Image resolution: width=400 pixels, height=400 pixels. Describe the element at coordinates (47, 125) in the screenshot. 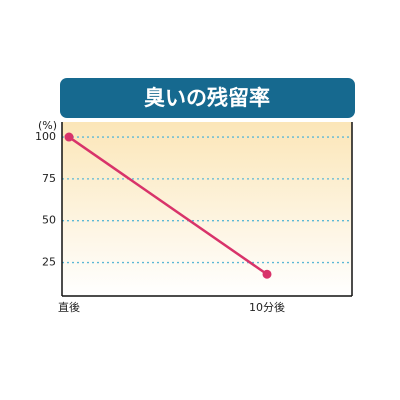

I see `y-axis-label: (%)` at that location.